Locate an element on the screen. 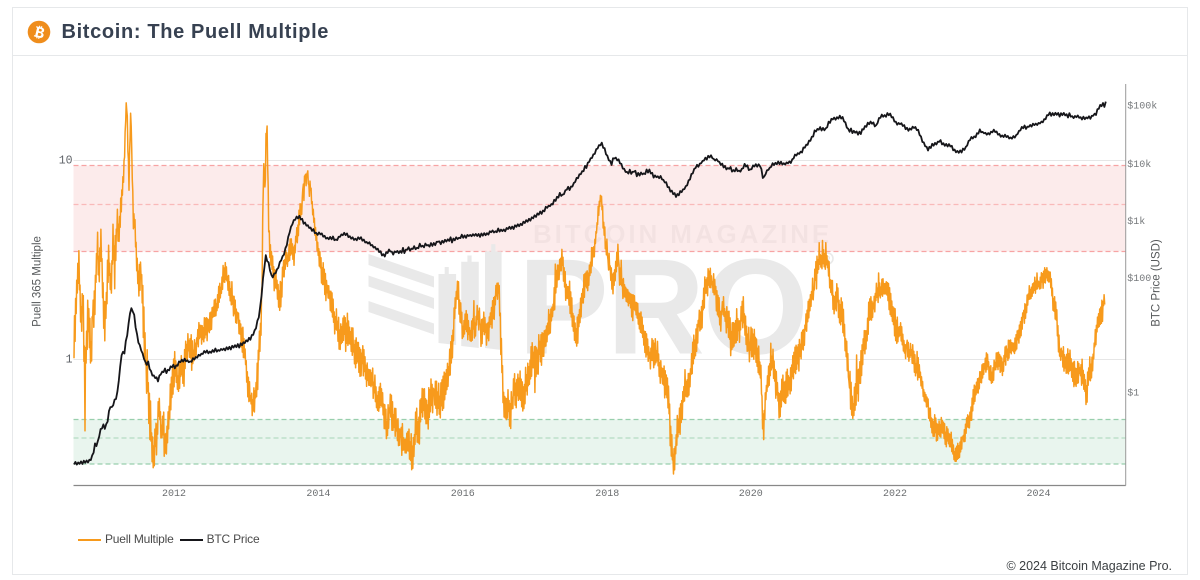 The width and height of the screenshot is (1200, 580). svg-text: 2022 is located at coordinates (895, 494).